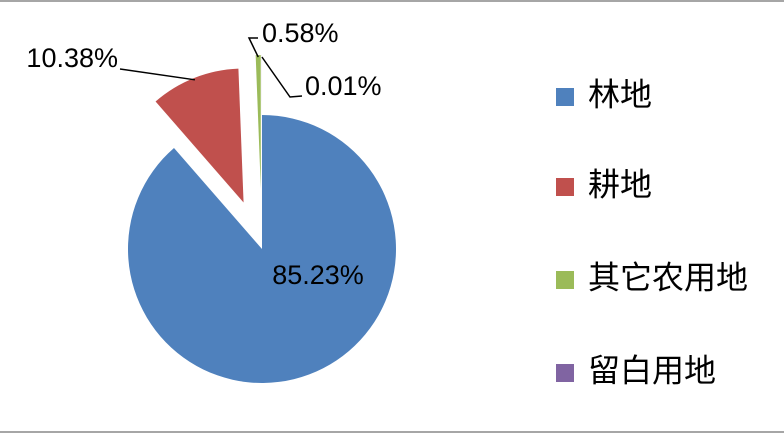 This screenshot has width=784, height=434. I want to click on legend-label: 耕地, so click(620, 184).